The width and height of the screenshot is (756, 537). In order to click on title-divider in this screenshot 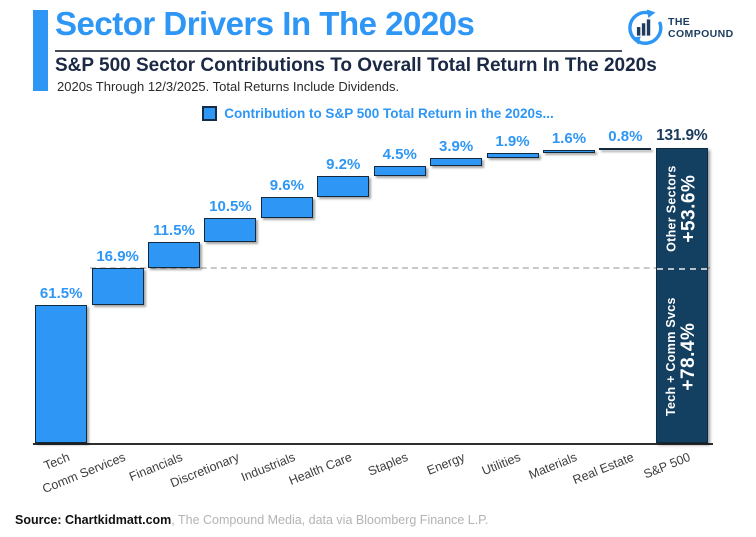, I will do `click(338, 51)`.